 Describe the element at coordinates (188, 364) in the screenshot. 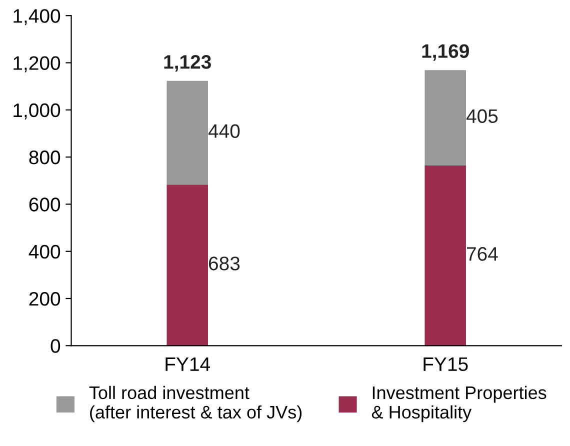

I see `x-tick-label: FY14` at that location.